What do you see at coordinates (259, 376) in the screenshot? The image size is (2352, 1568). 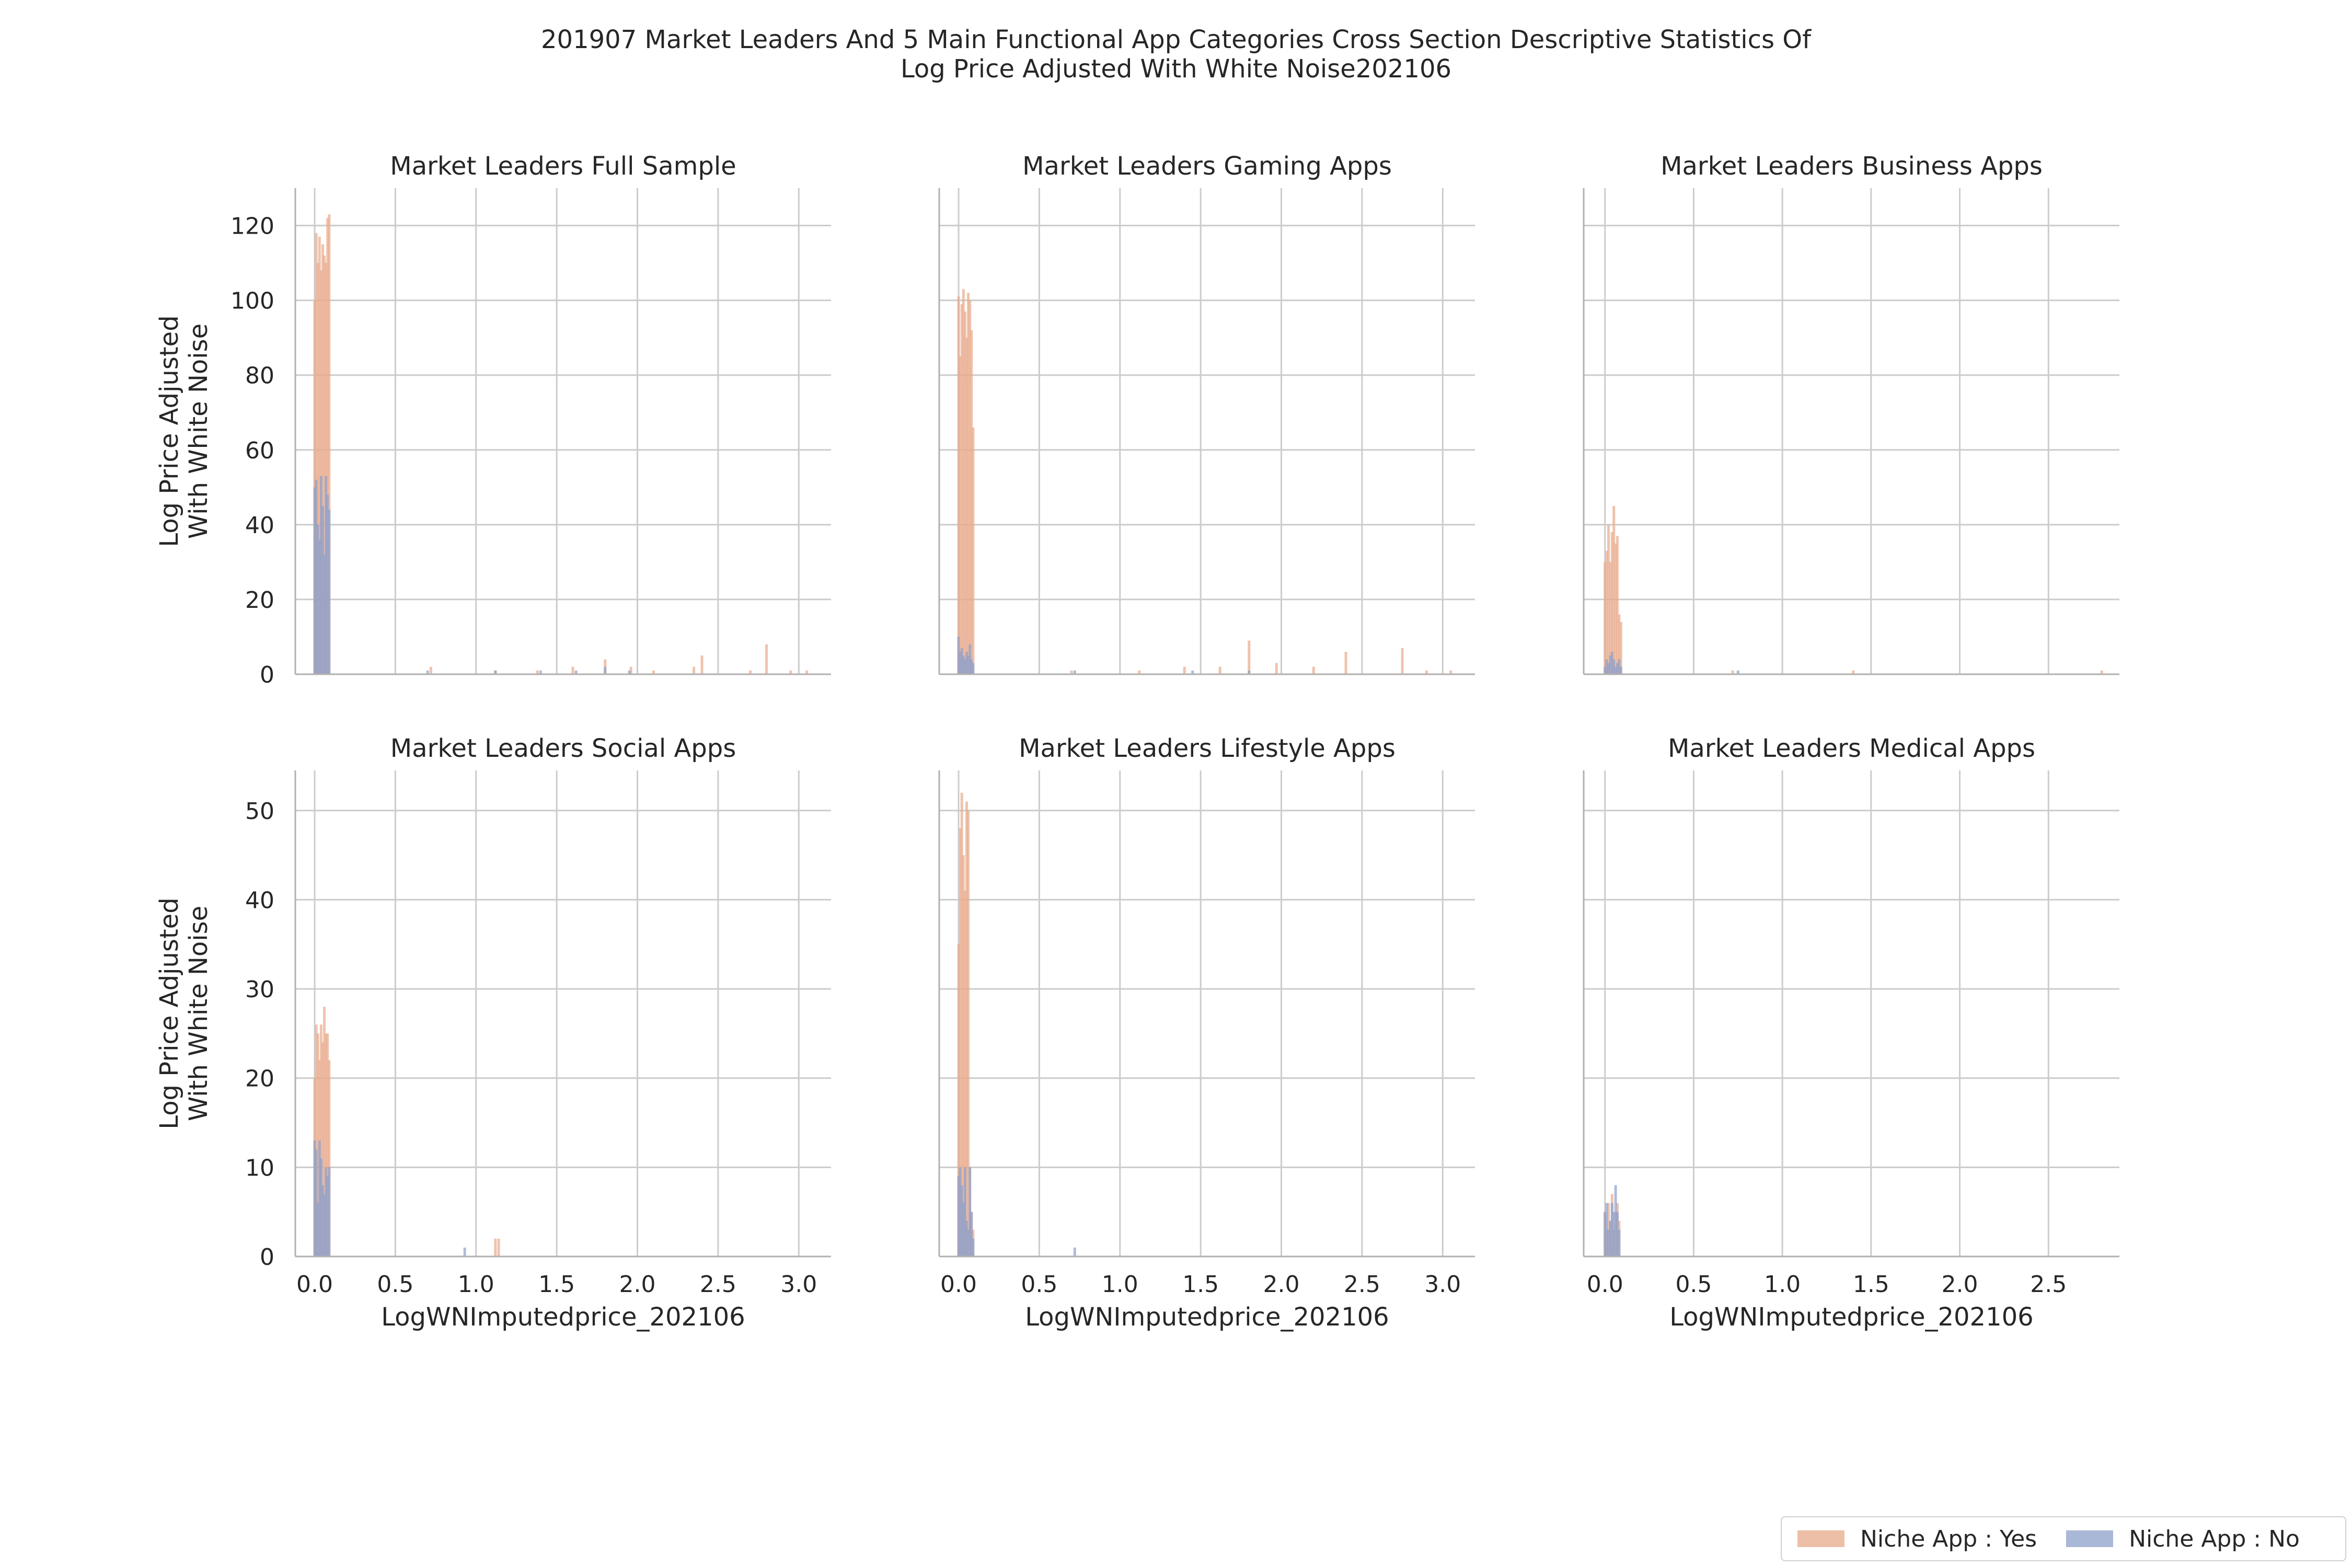 I see `y-tick-label: 80` at bounding box center [259, 376].